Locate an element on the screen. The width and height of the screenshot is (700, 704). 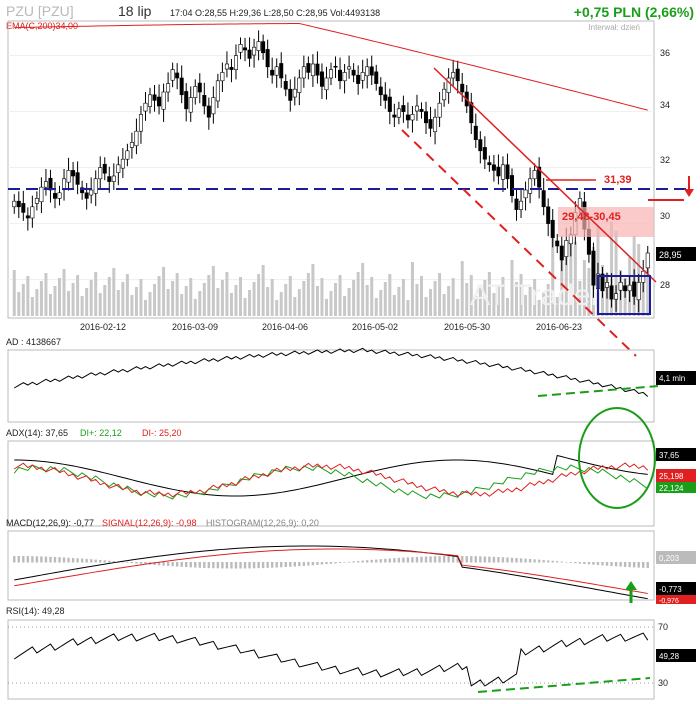
macd-label: MACD(12,26,9): -0,77 is located at coordinates (50, 523).